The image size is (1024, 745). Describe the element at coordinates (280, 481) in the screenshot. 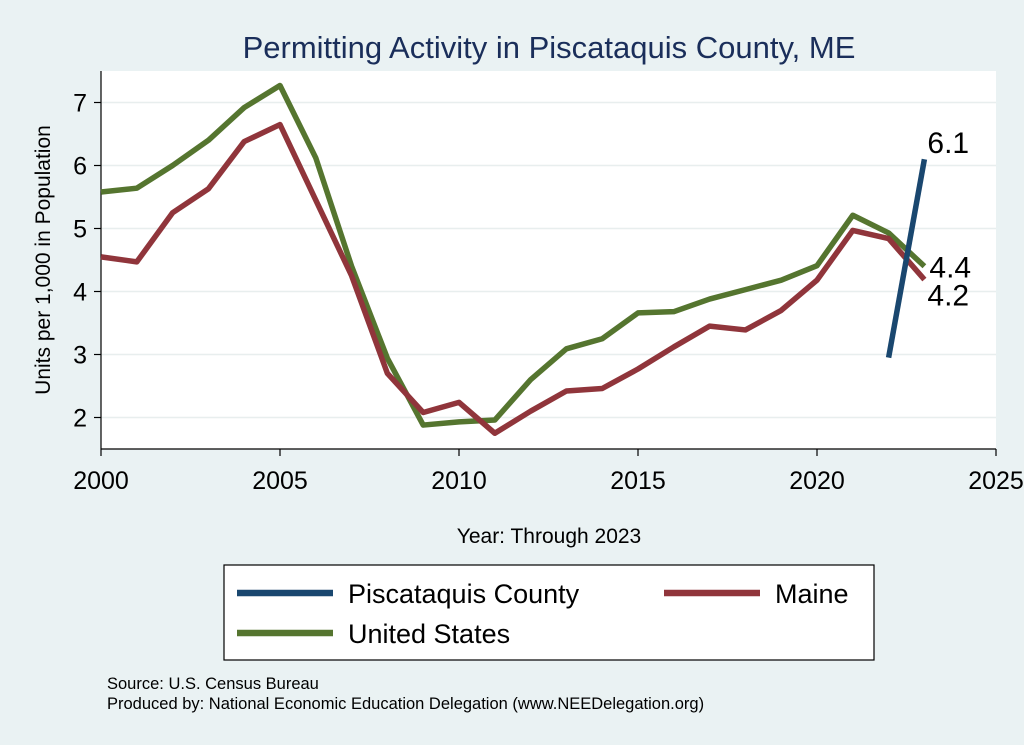

I see `x-tick-label: 2005` at that location.